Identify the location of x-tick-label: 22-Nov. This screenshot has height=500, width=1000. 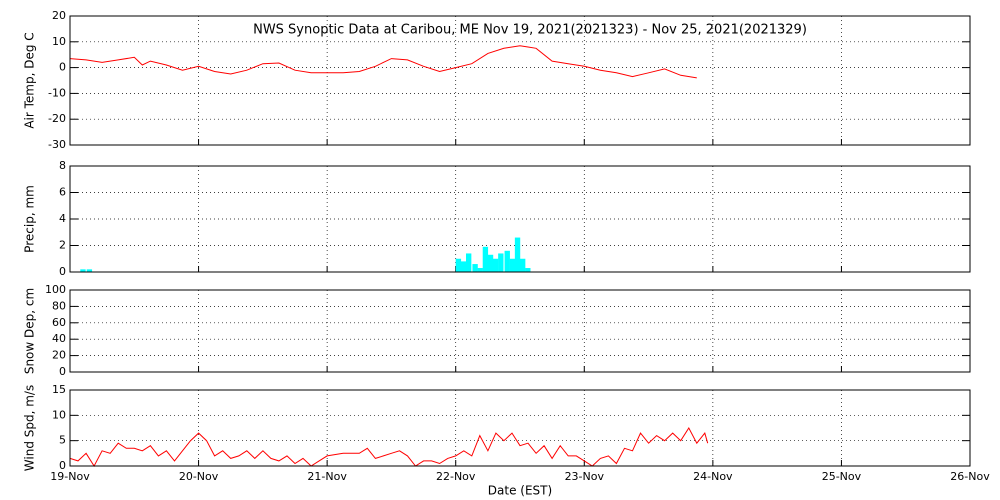
(456, 476).